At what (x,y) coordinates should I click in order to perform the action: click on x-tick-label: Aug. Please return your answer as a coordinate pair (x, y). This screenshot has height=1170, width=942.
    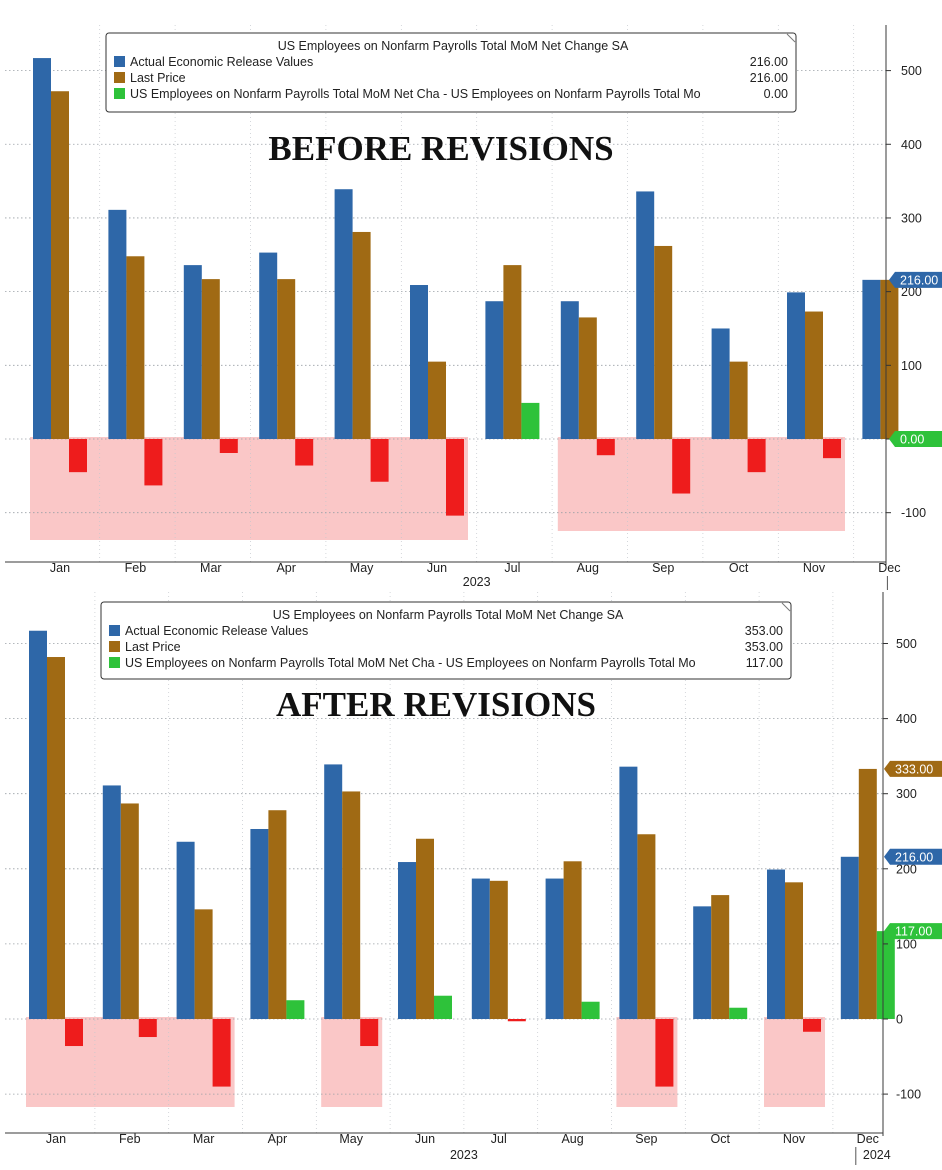
    Looking at the image, I should click on (588, 568).